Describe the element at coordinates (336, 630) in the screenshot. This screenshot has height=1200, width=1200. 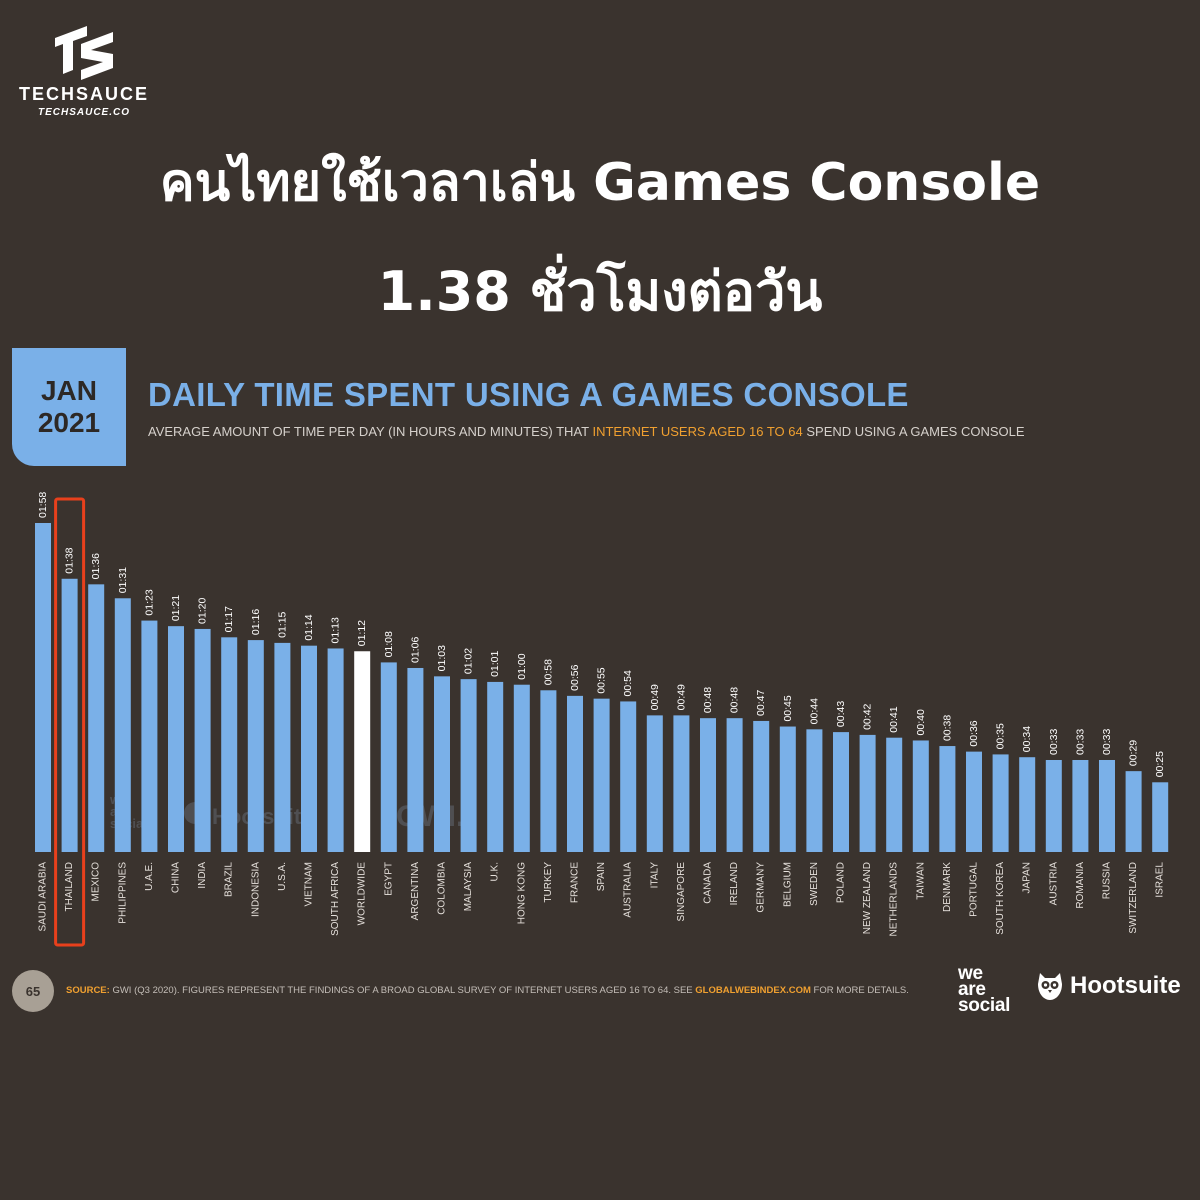
I see `data-label-south-africa: 01:13` at that location.